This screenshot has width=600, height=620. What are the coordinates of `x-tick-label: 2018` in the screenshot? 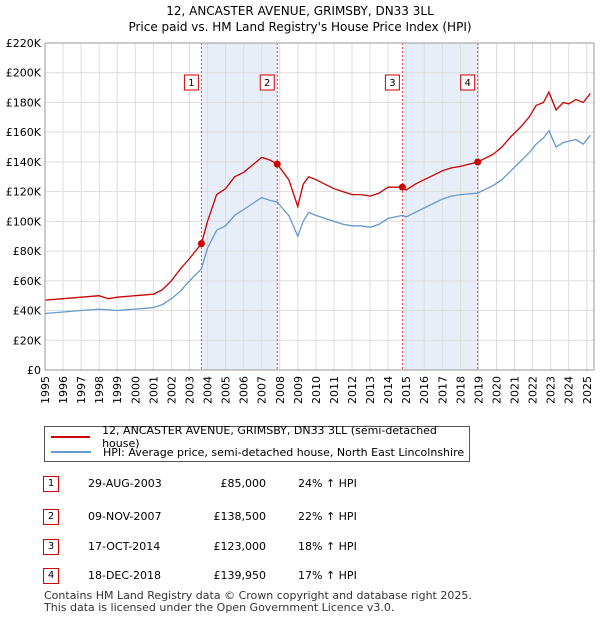 It's located at (460, 390).